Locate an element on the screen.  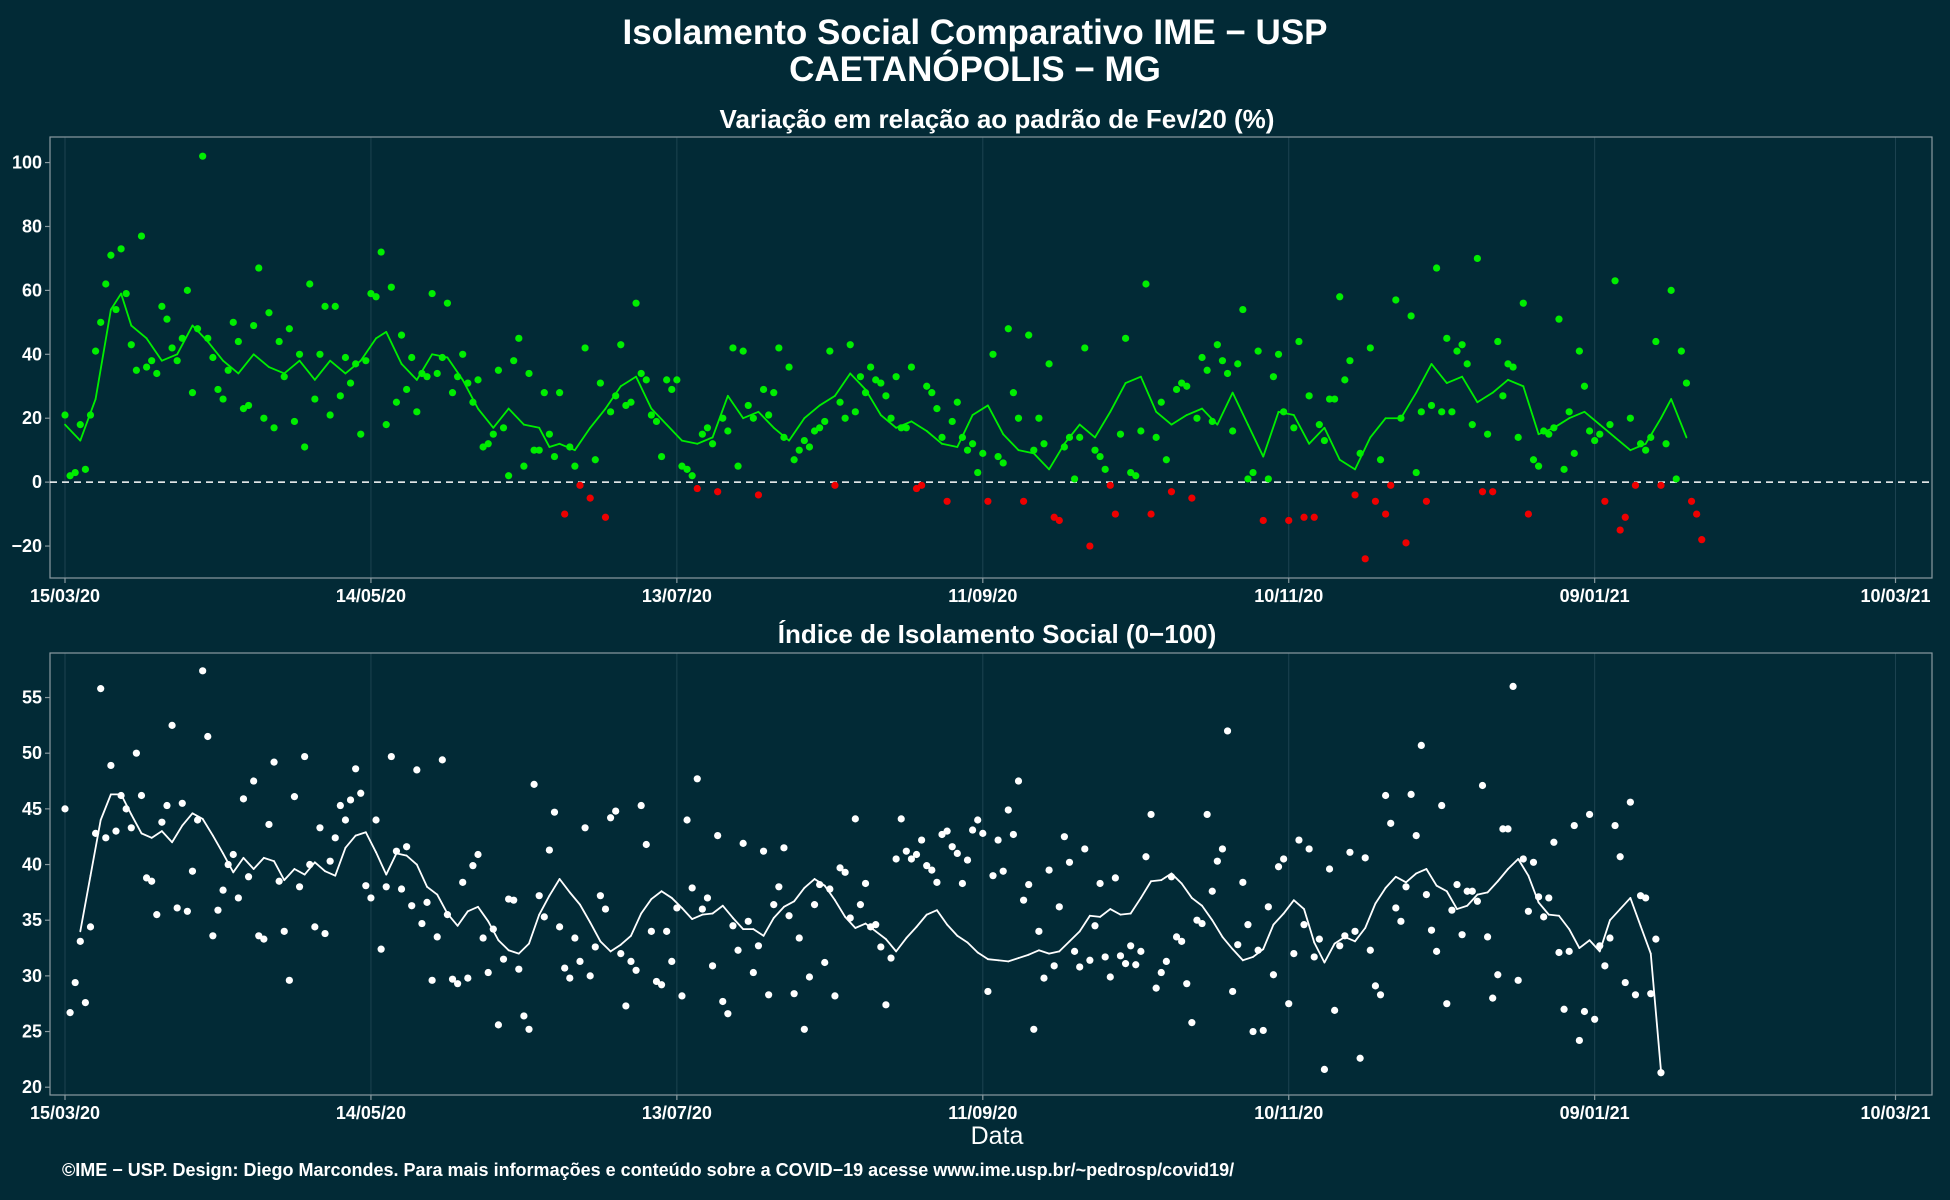
x-axis-label: Data is located at coordinates (997, 1136).